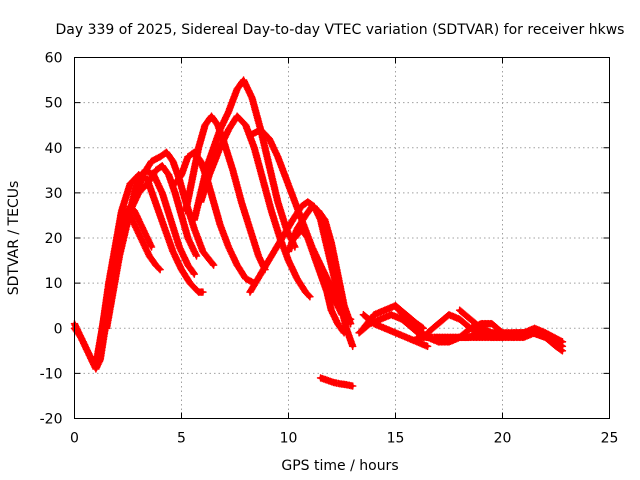  What do you see at coordinates (54, 59) in the screenshot?
I see `y-tick-label: 60` at bounding box center [54, 59].